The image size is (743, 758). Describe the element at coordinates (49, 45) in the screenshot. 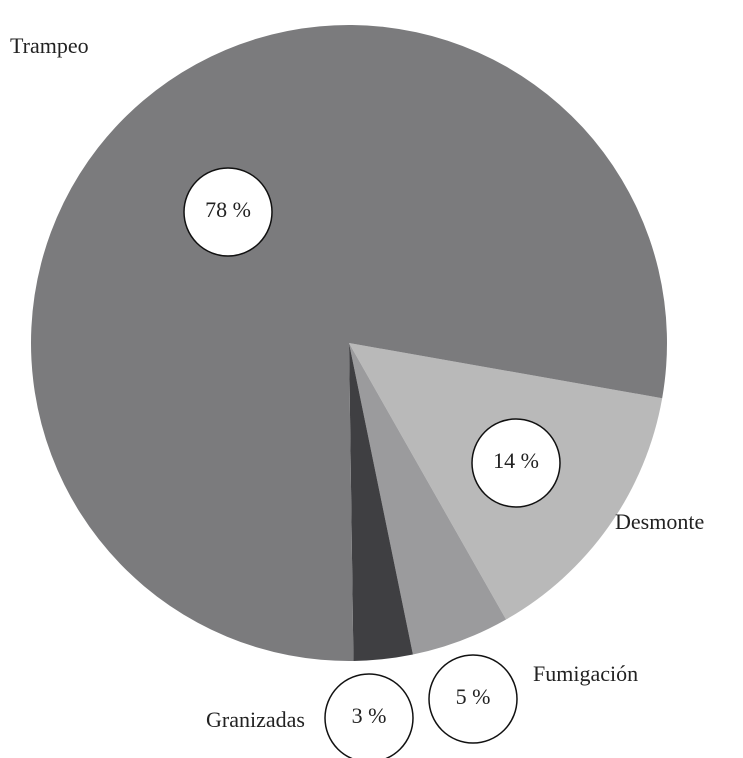

I see `category-label: Trampeo` at that location.